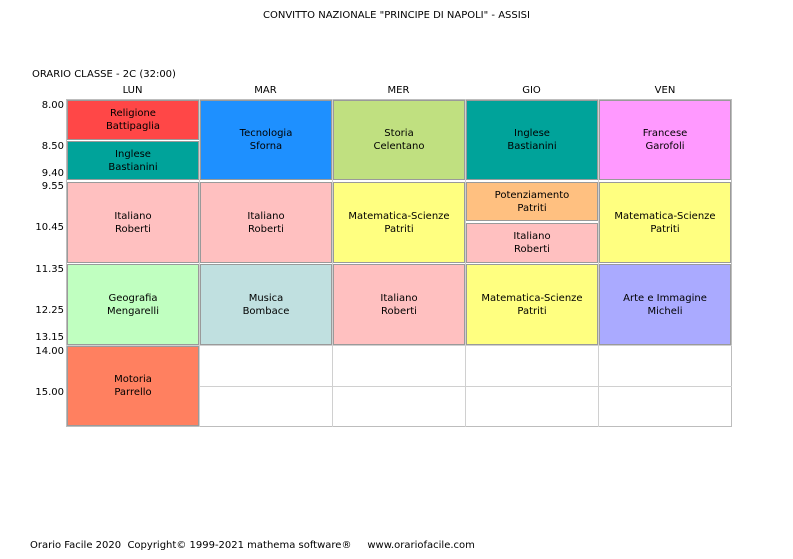 This screenshot has width=793, height=559. Describe the element at coordinates (665, 133) in the screenshot. I see `lesson-subject: Francese` at that location.